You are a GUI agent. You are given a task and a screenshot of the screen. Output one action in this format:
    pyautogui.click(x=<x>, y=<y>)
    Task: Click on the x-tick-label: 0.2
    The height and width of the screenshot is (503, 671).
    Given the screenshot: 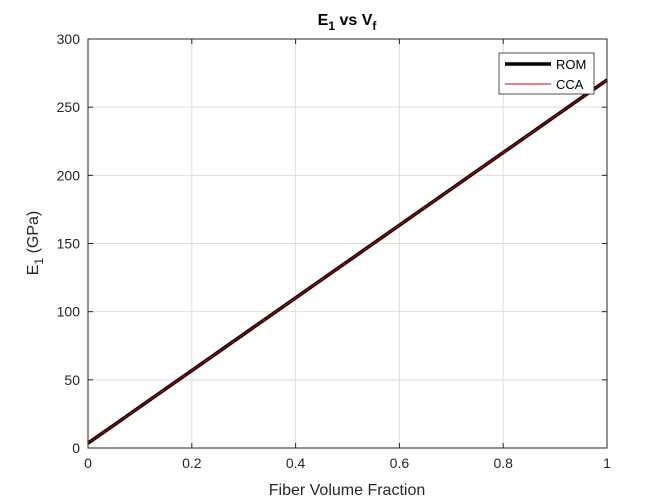 What is the action you would take?
    pyautogui.click(x=192, y=463)
    